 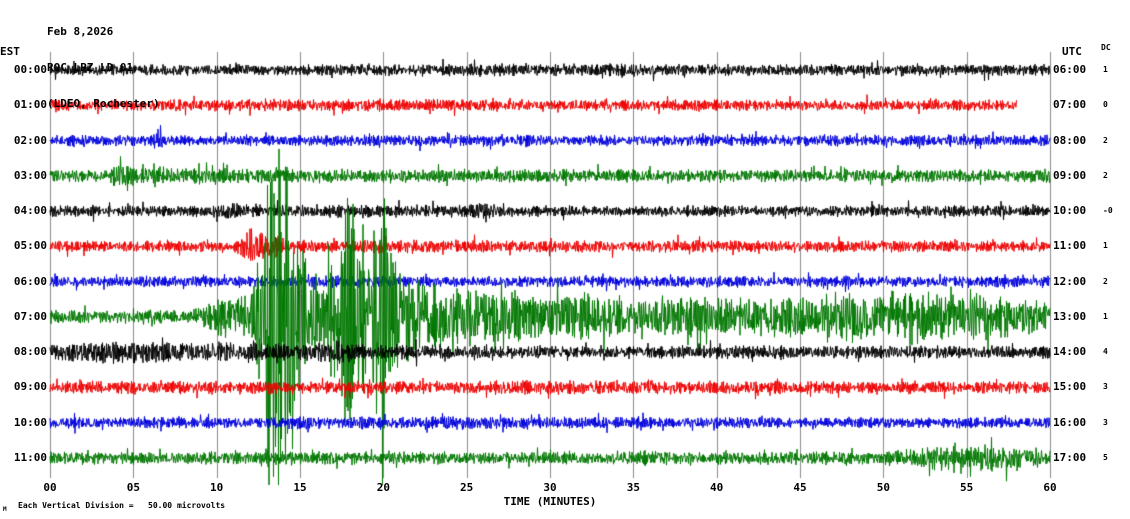 I want to click on est-axis-label: EST, so click(x=10, y=51).